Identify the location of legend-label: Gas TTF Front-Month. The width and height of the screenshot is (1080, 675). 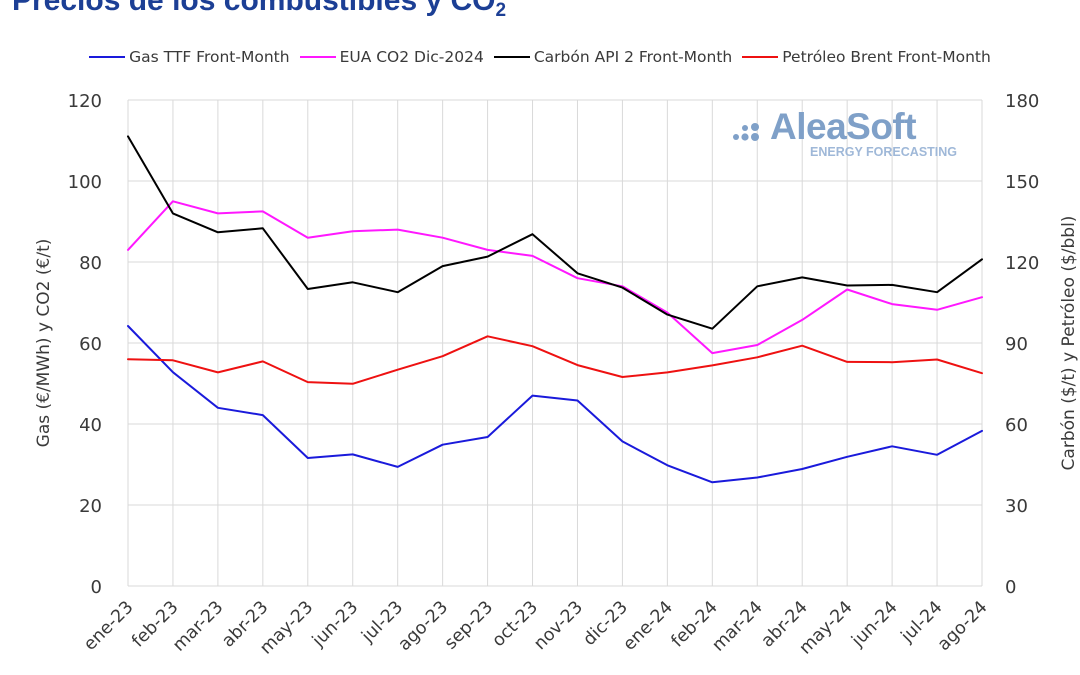
(209, 57).